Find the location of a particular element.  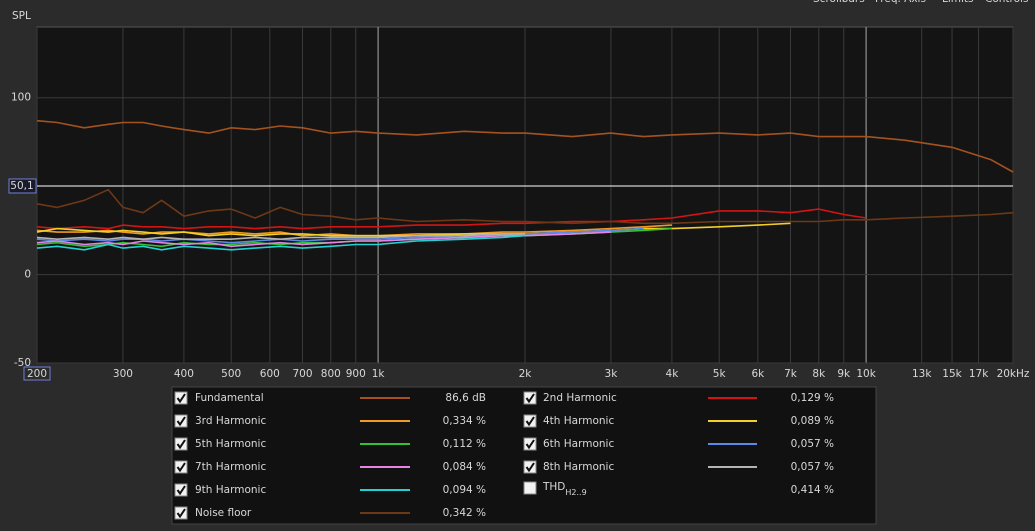

legend-name: THDH2..9 is located at coordinates (564, 489).